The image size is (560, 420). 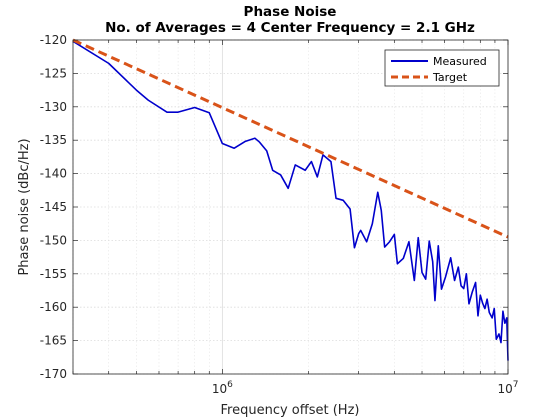 I want to click on y-tick-label: -170, so click(x=53, y=374).